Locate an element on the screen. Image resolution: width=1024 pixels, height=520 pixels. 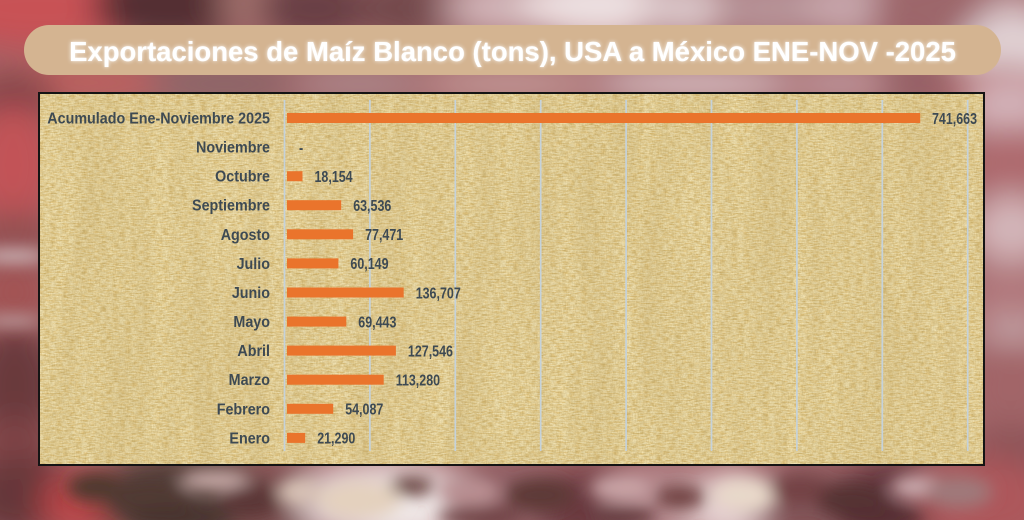
svg-text: Acumulado Ene-Noviembre 2025 is located at coordinates (158, 119).